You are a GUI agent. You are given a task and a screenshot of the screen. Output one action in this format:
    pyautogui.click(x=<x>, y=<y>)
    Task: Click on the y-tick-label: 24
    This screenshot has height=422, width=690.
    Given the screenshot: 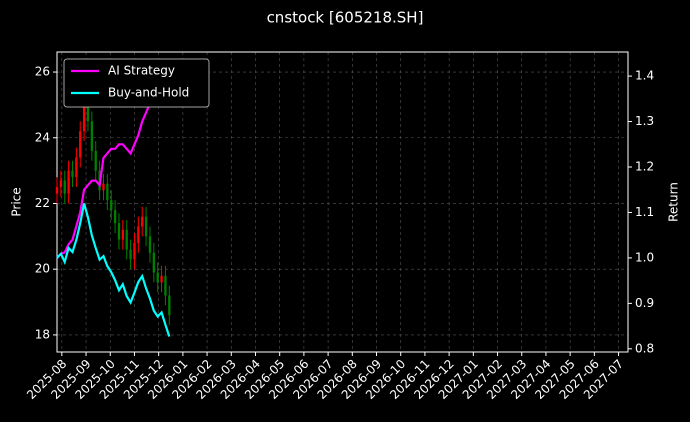 What is the action you would take?
    pyautogui.click(x=42, y=137)
    